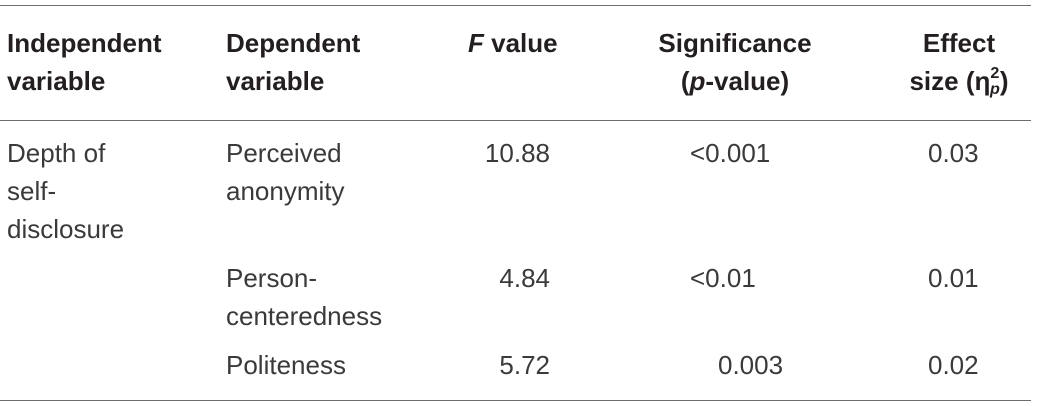  Describe the element at coordinates (515, 5) in the screenshot. I see `table-top-rule` at that location.